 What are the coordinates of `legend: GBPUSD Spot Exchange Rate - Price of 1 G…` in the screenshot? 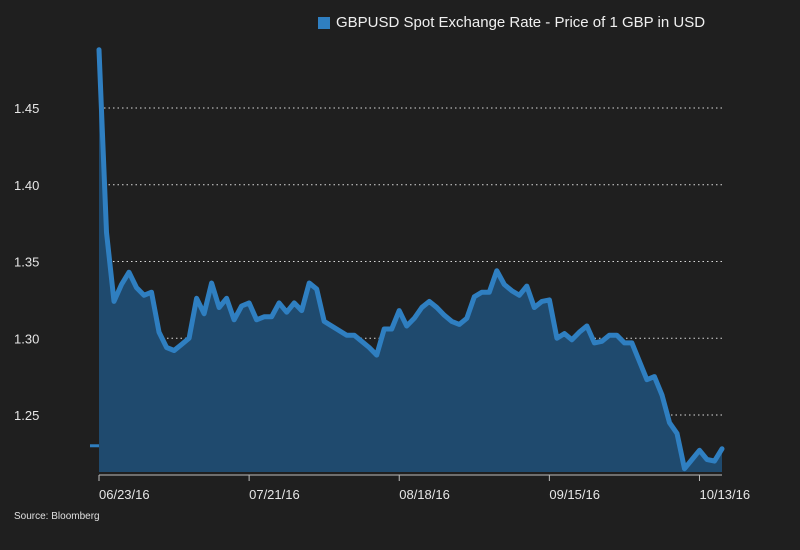 It's located at (511, 22).